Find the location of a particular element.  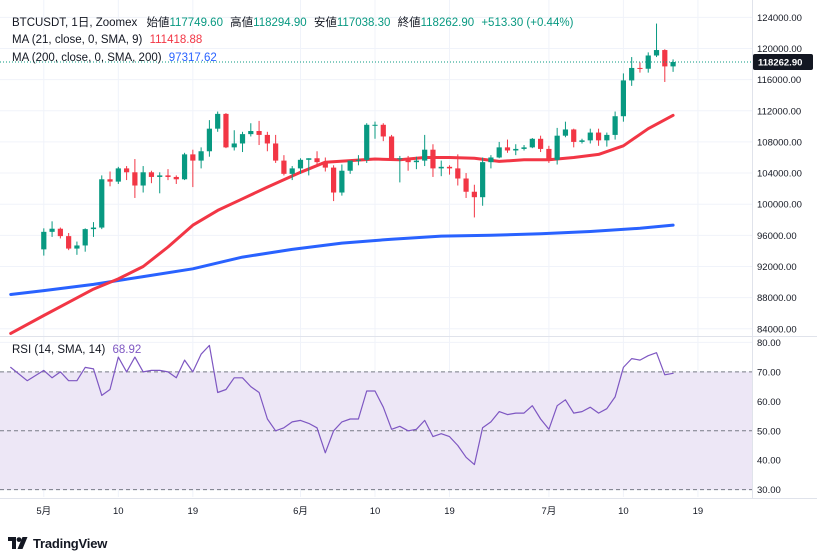

legend-rsi: RSI (14, SMA, 14) 68.92 is located at coordinates (76, 350).